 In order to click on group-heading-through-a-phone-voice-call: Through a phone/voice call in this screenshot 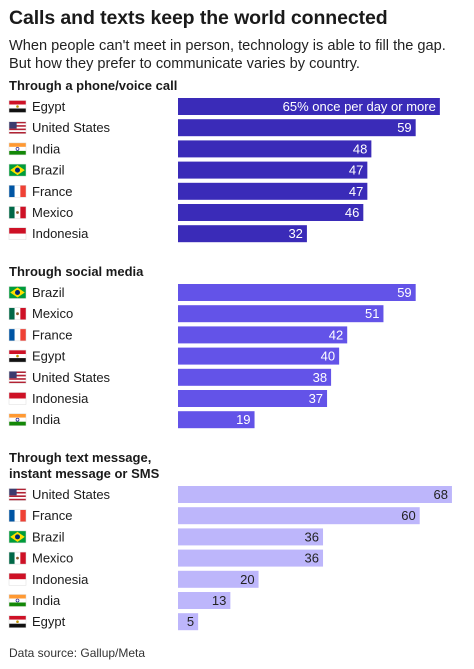, I will do `click(93, 85)`.